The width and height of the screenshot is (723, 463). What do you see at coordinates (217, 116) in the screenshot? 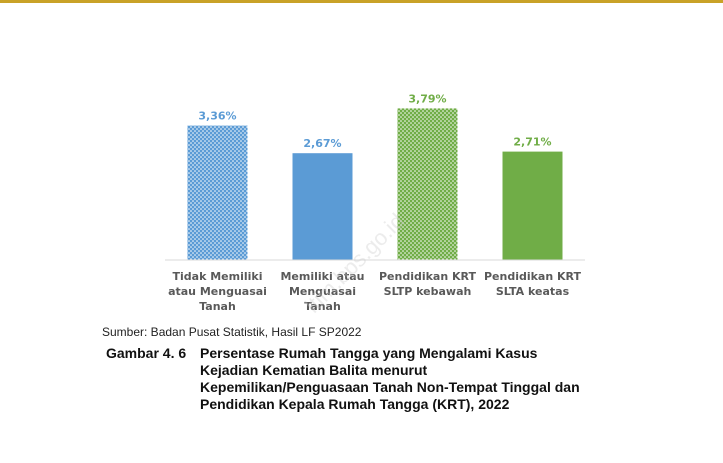
I see `data-label: 3,36%` at bounding box center [217, 116].